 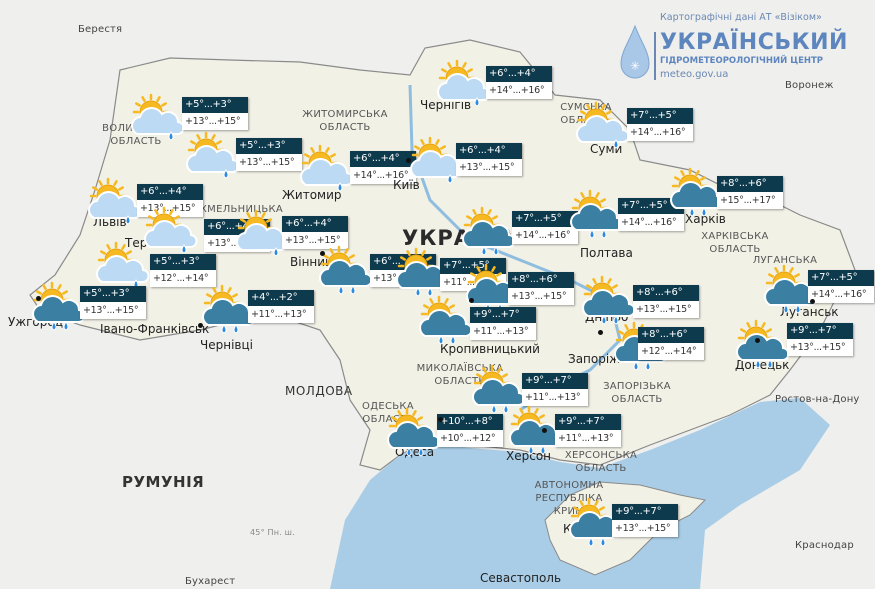 What do you see at coordinates (601, 462) in the screenshot?
I see `region-label-kherson: ХЕРСОНСЬКА ОБЛАСТЬ` at bounding box center [601, 462].